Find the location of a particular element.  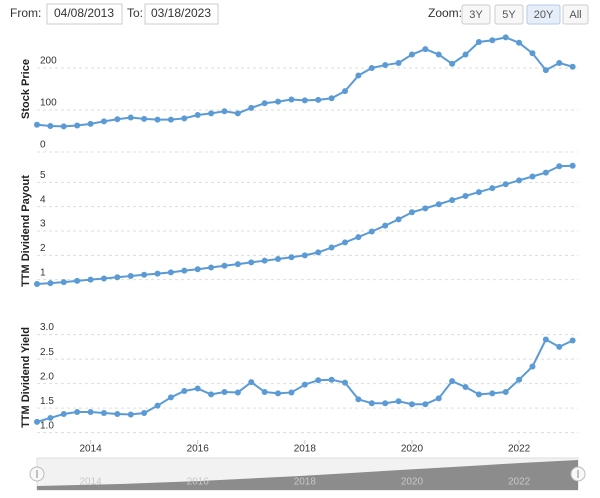

x-tick-label: 2022 is located at coordinates (519, 449).